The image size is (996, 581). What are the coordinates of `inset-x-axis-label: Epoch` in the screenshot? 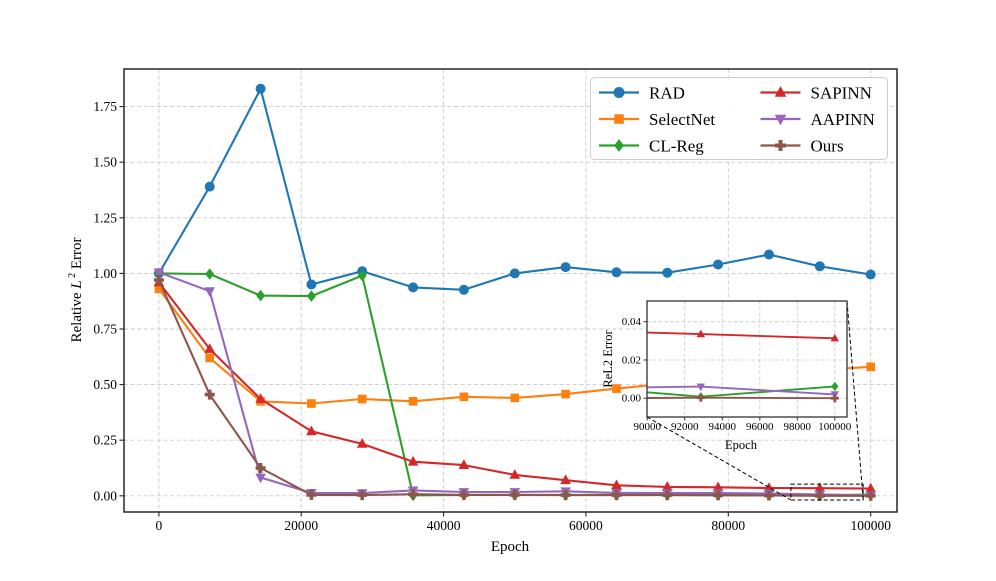 It's located at (741, 445).